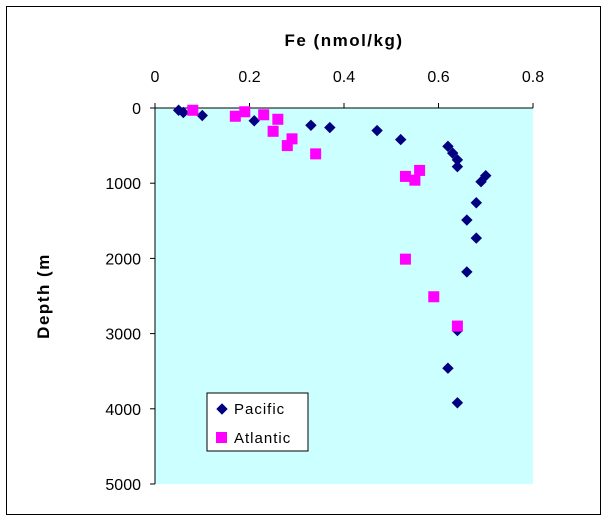 The height and width of the screenshot is (523, 609). I want to click on y-axis-ticks: 0 1000 2000 3000 4000 5000, so click(130, 297).